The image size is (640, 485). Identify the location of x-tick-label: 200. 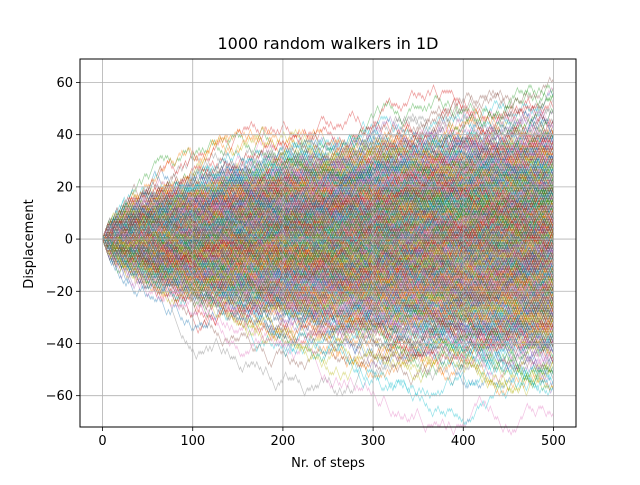
(282, 441).